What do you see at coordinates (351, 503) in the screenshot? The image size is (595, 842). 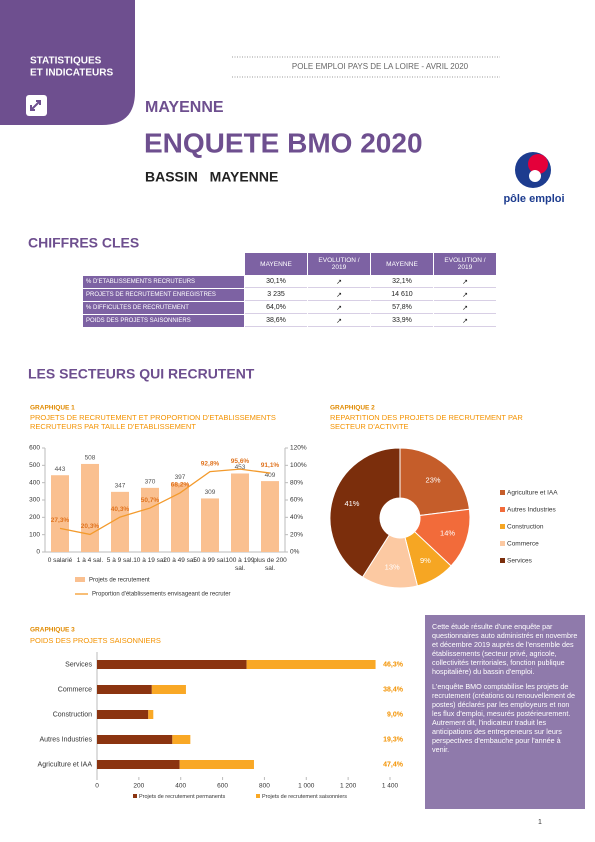 I see `slice-label: 41%` at bounding box center [351, 503].